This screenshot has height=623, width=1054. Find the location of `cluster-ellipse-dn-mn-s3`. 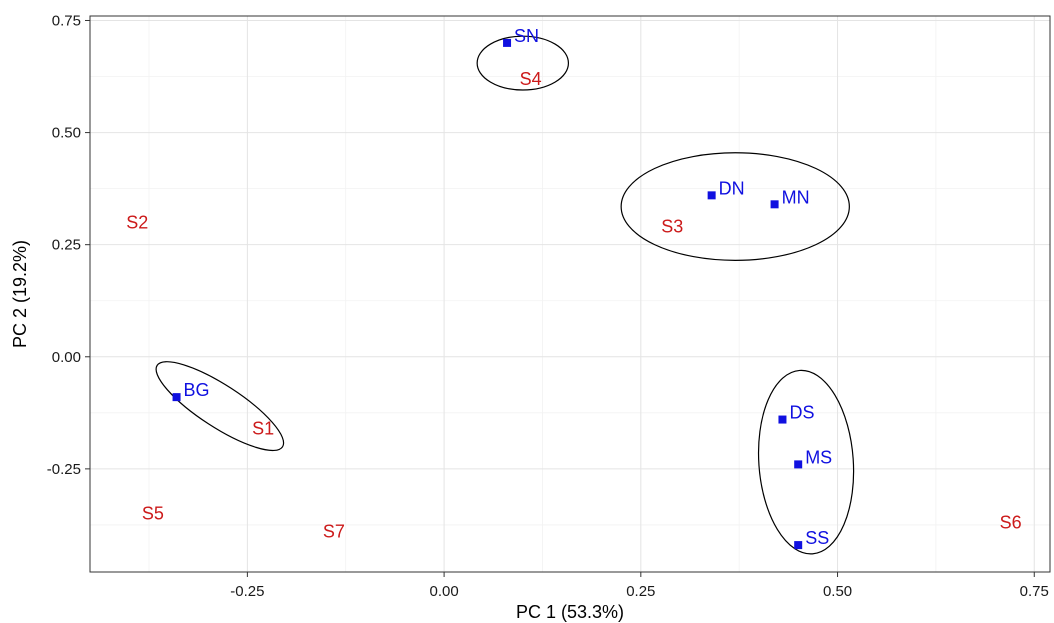

cluster-ellipse-dn-mn-s3 is located at coordinates (735, 206).